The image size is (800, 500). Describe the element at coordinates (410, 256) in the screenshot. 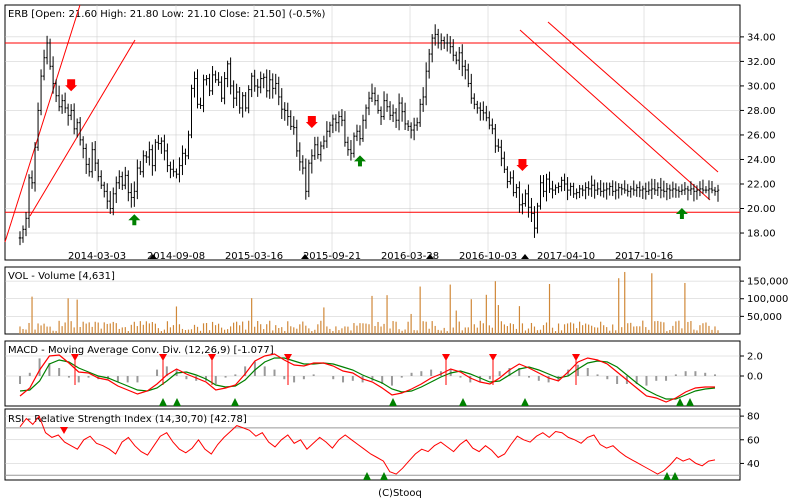

I see `x-tick-label: 2016-03-28` at that location.